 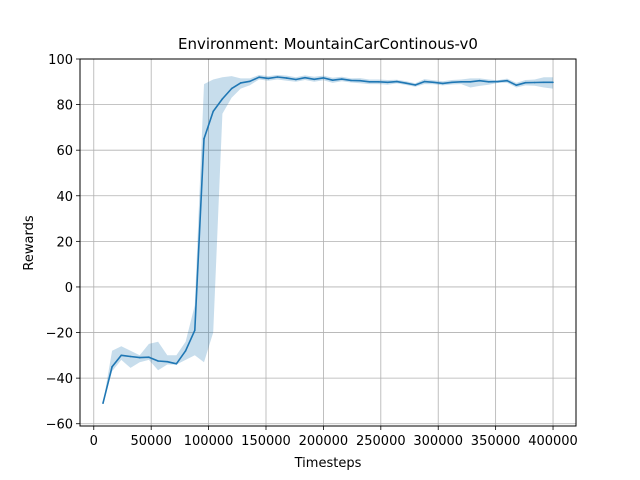 I want to click on y-tick-label: −60, so click(x=59, y=425).